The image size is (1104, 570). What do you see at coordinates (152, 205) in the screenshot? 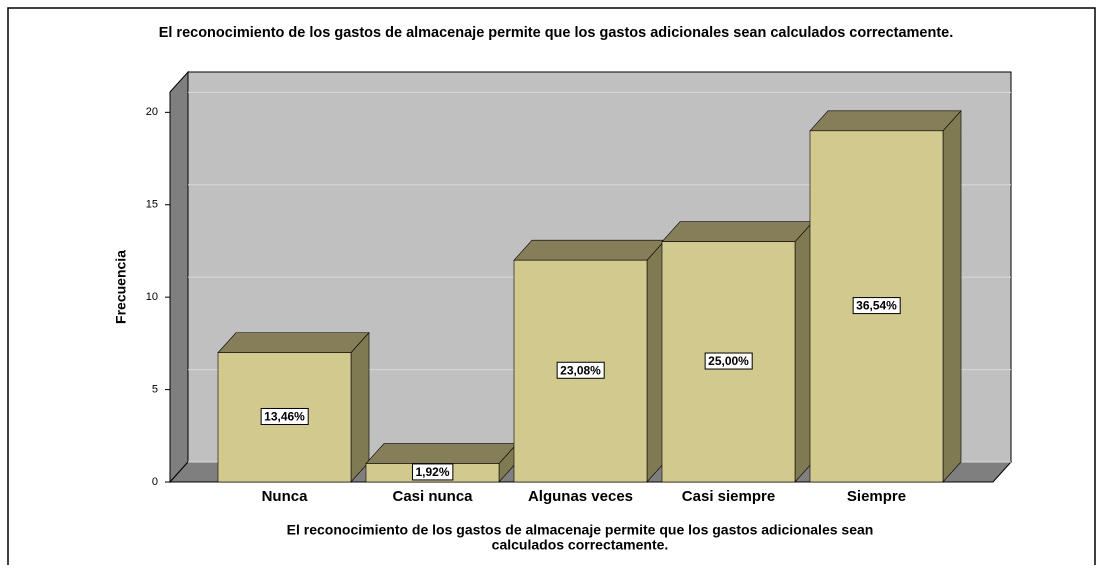
I see `y-tick-label: 15` at bounding box center [152, 205].